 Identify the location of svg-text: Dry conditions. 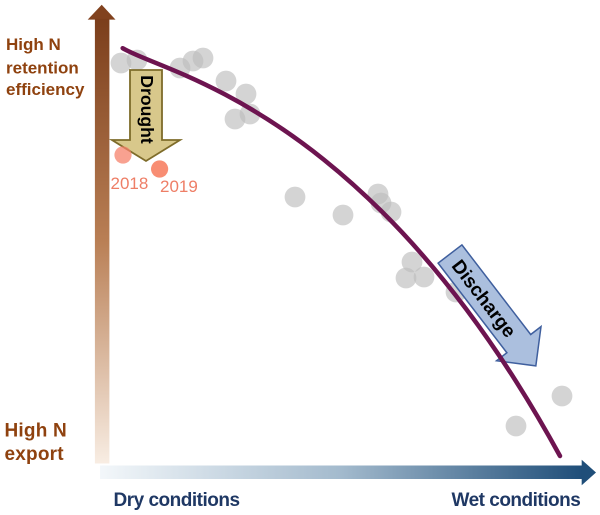
(177, 500).